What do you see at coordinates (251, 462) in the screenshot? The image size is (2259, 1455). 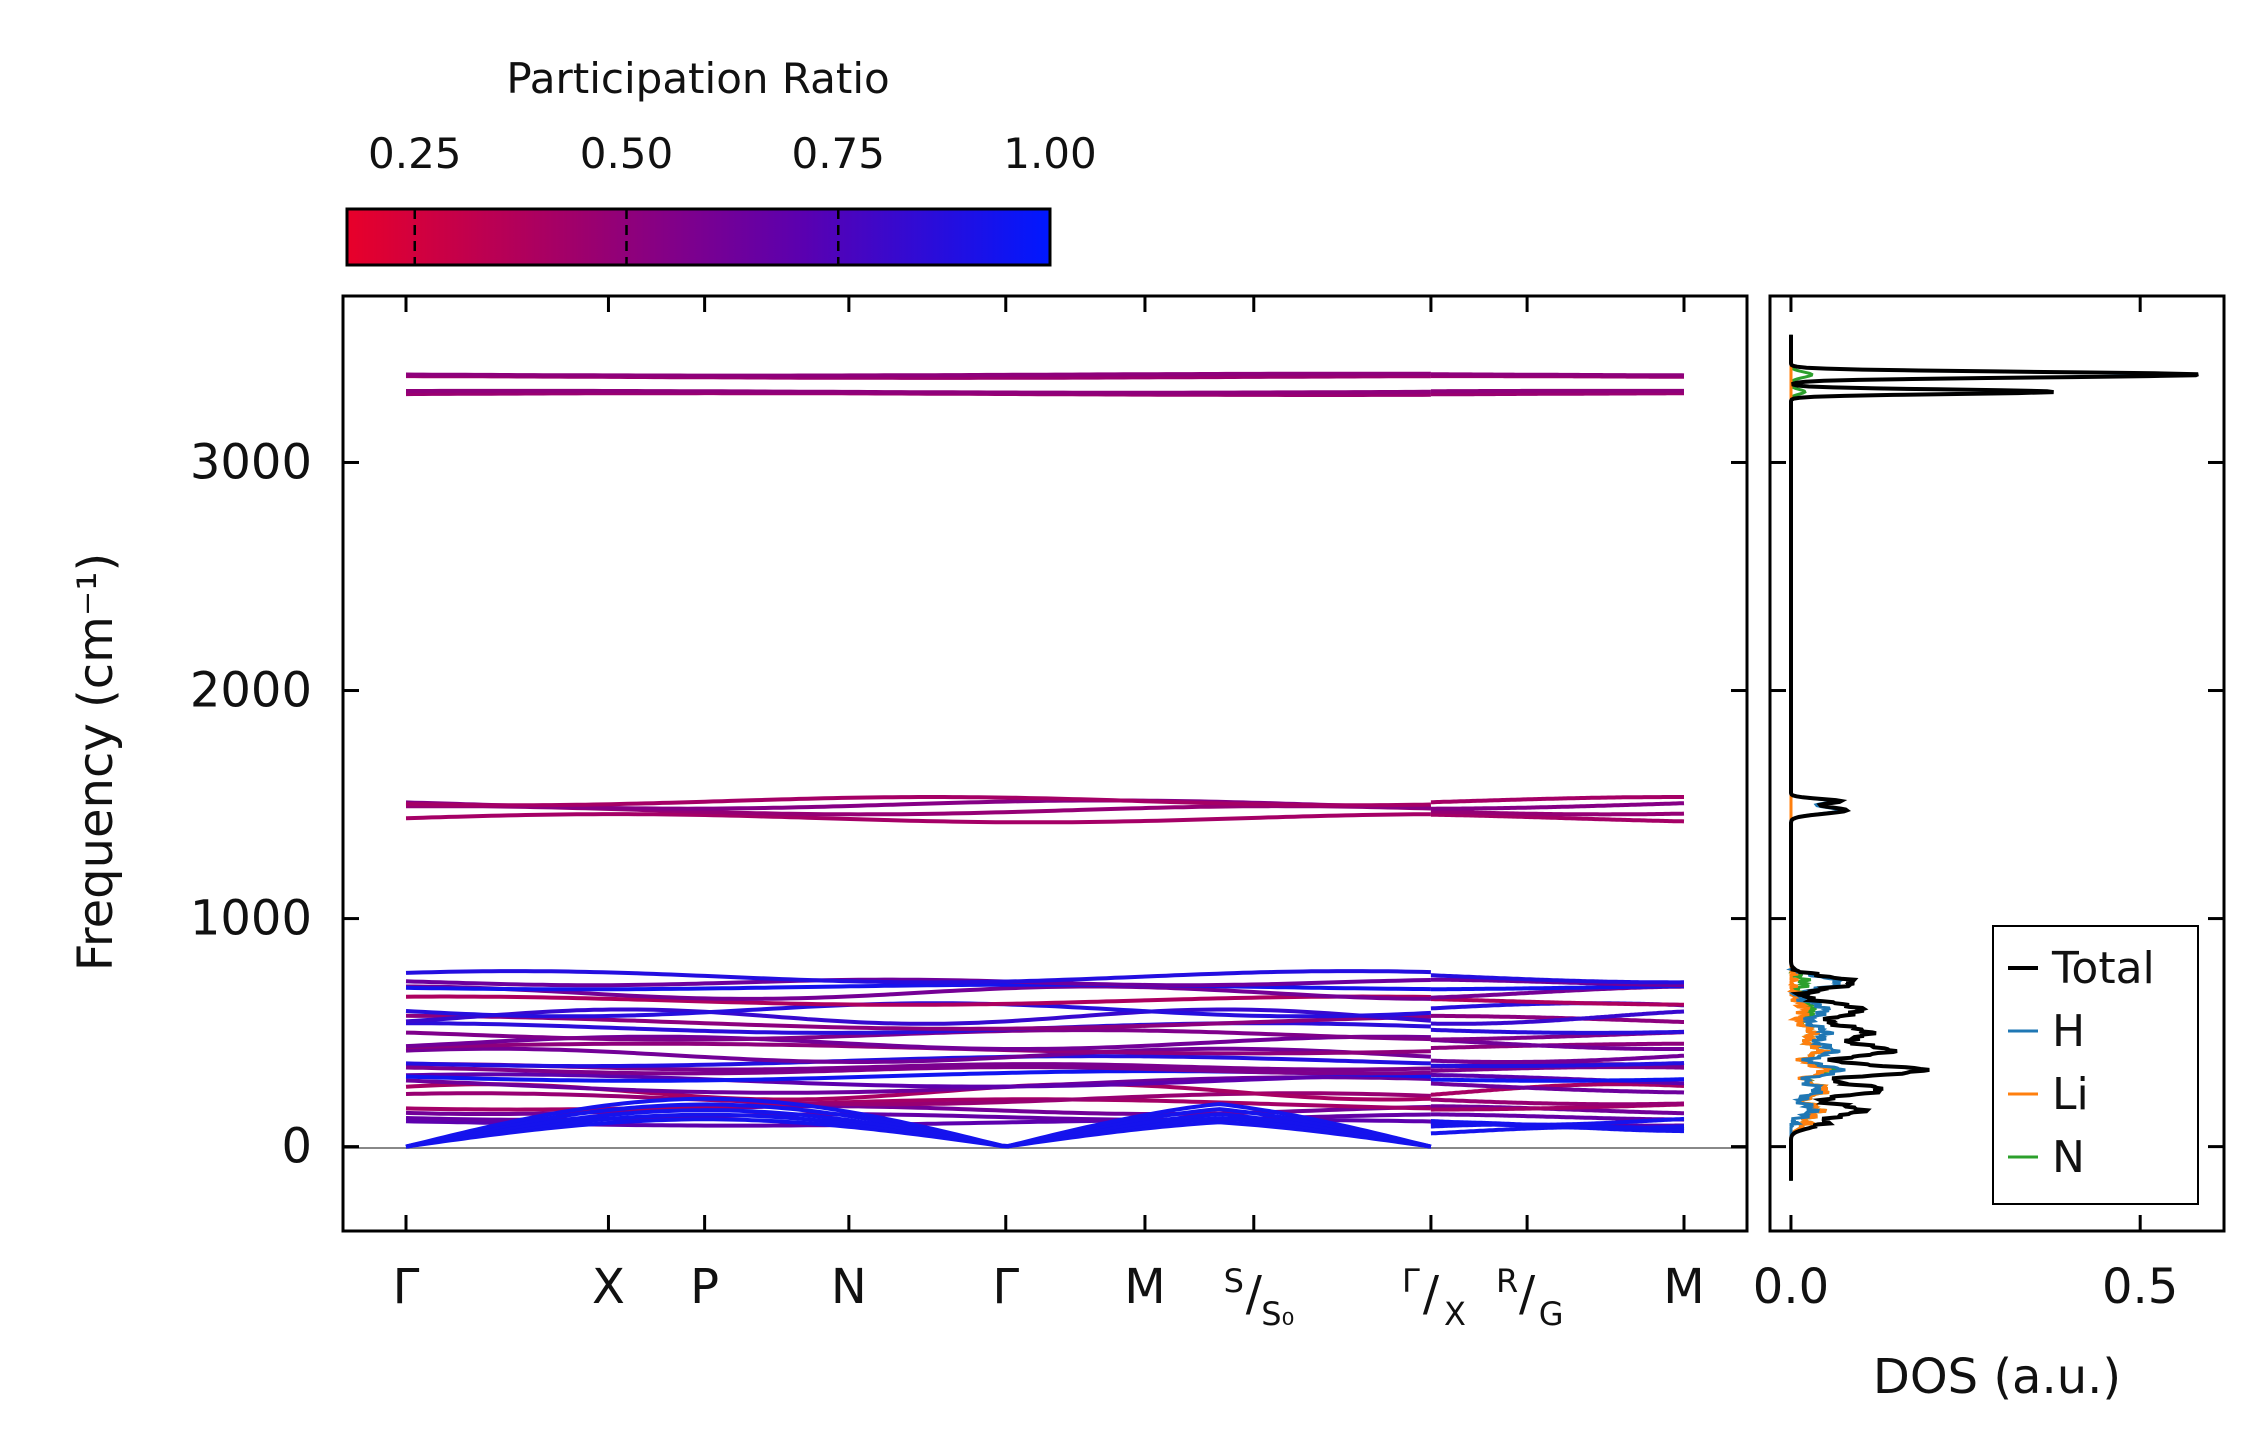 I see `y-tick-label: 3000` at bounding box center [251, 462].